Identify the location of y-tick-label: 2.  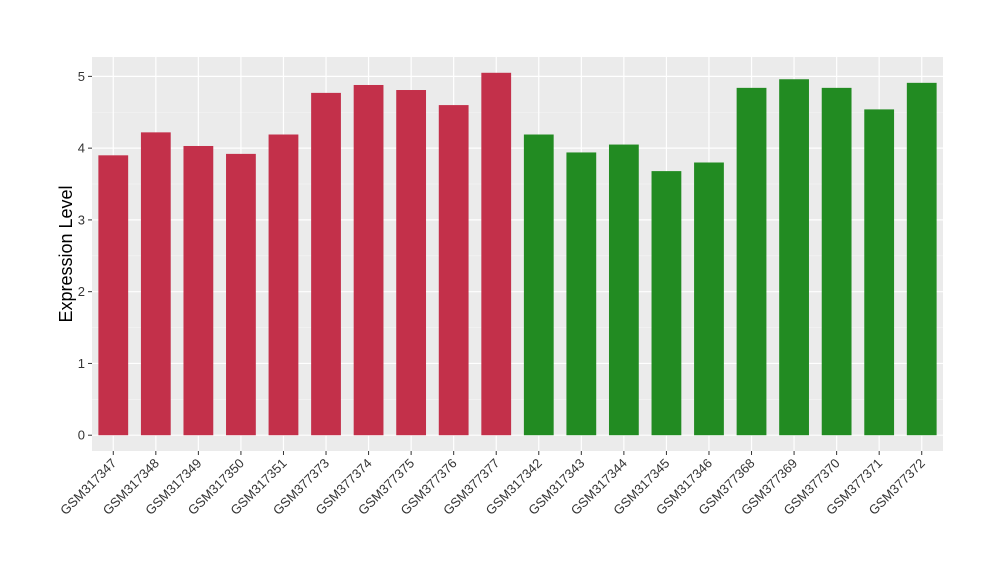
(81, 291).